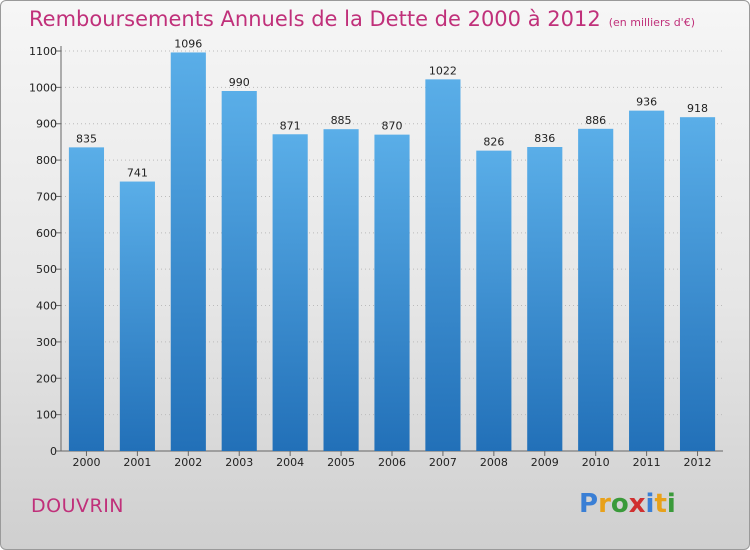 The height and width of the screenshot is (550, 750). I want to click on bar-2010, so click(596, 289).